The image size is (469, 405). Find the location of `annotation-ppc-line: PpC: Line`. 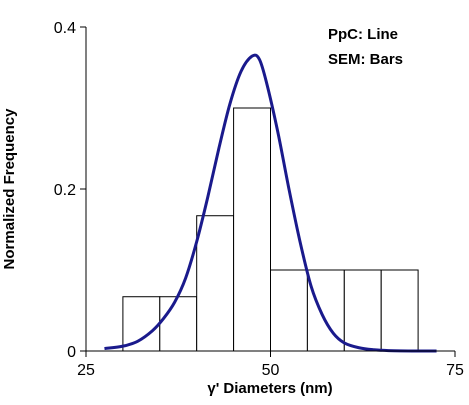

annotation-ppc-line: PpC: Line is located at coordinates (363, 34).